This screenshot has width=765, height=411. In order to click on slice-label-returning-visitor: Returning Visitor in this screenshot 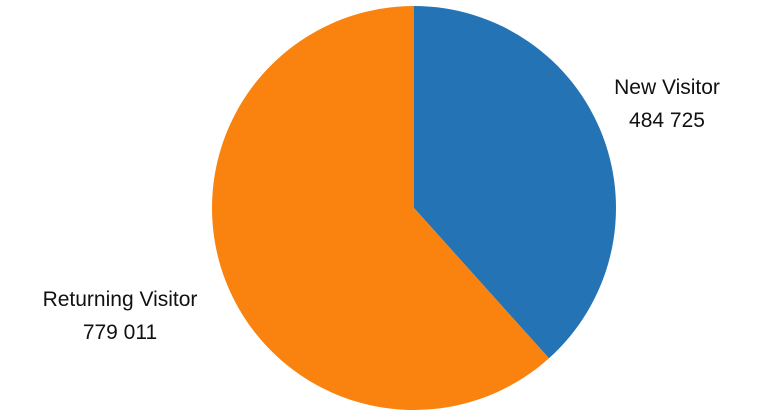, I will do `click(120, 299)`.